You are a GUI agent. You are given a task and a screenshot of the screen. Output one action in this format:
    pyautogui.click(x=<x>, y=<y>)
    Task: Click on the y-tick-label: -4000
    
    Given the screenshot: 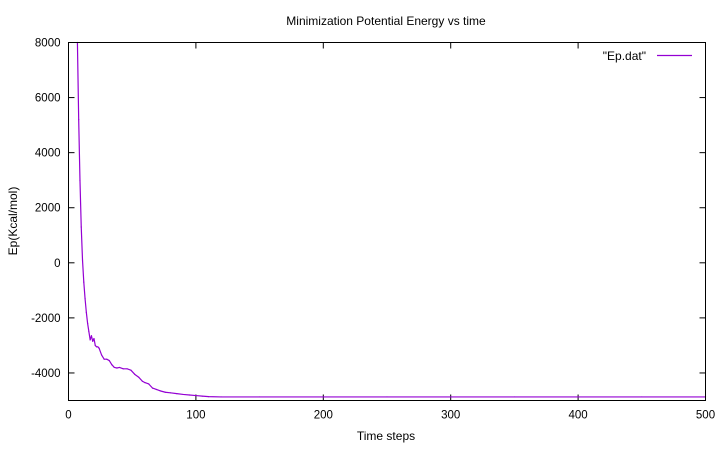 What is the action you would take?
    pyautogui.click(x=45, y=374)
    